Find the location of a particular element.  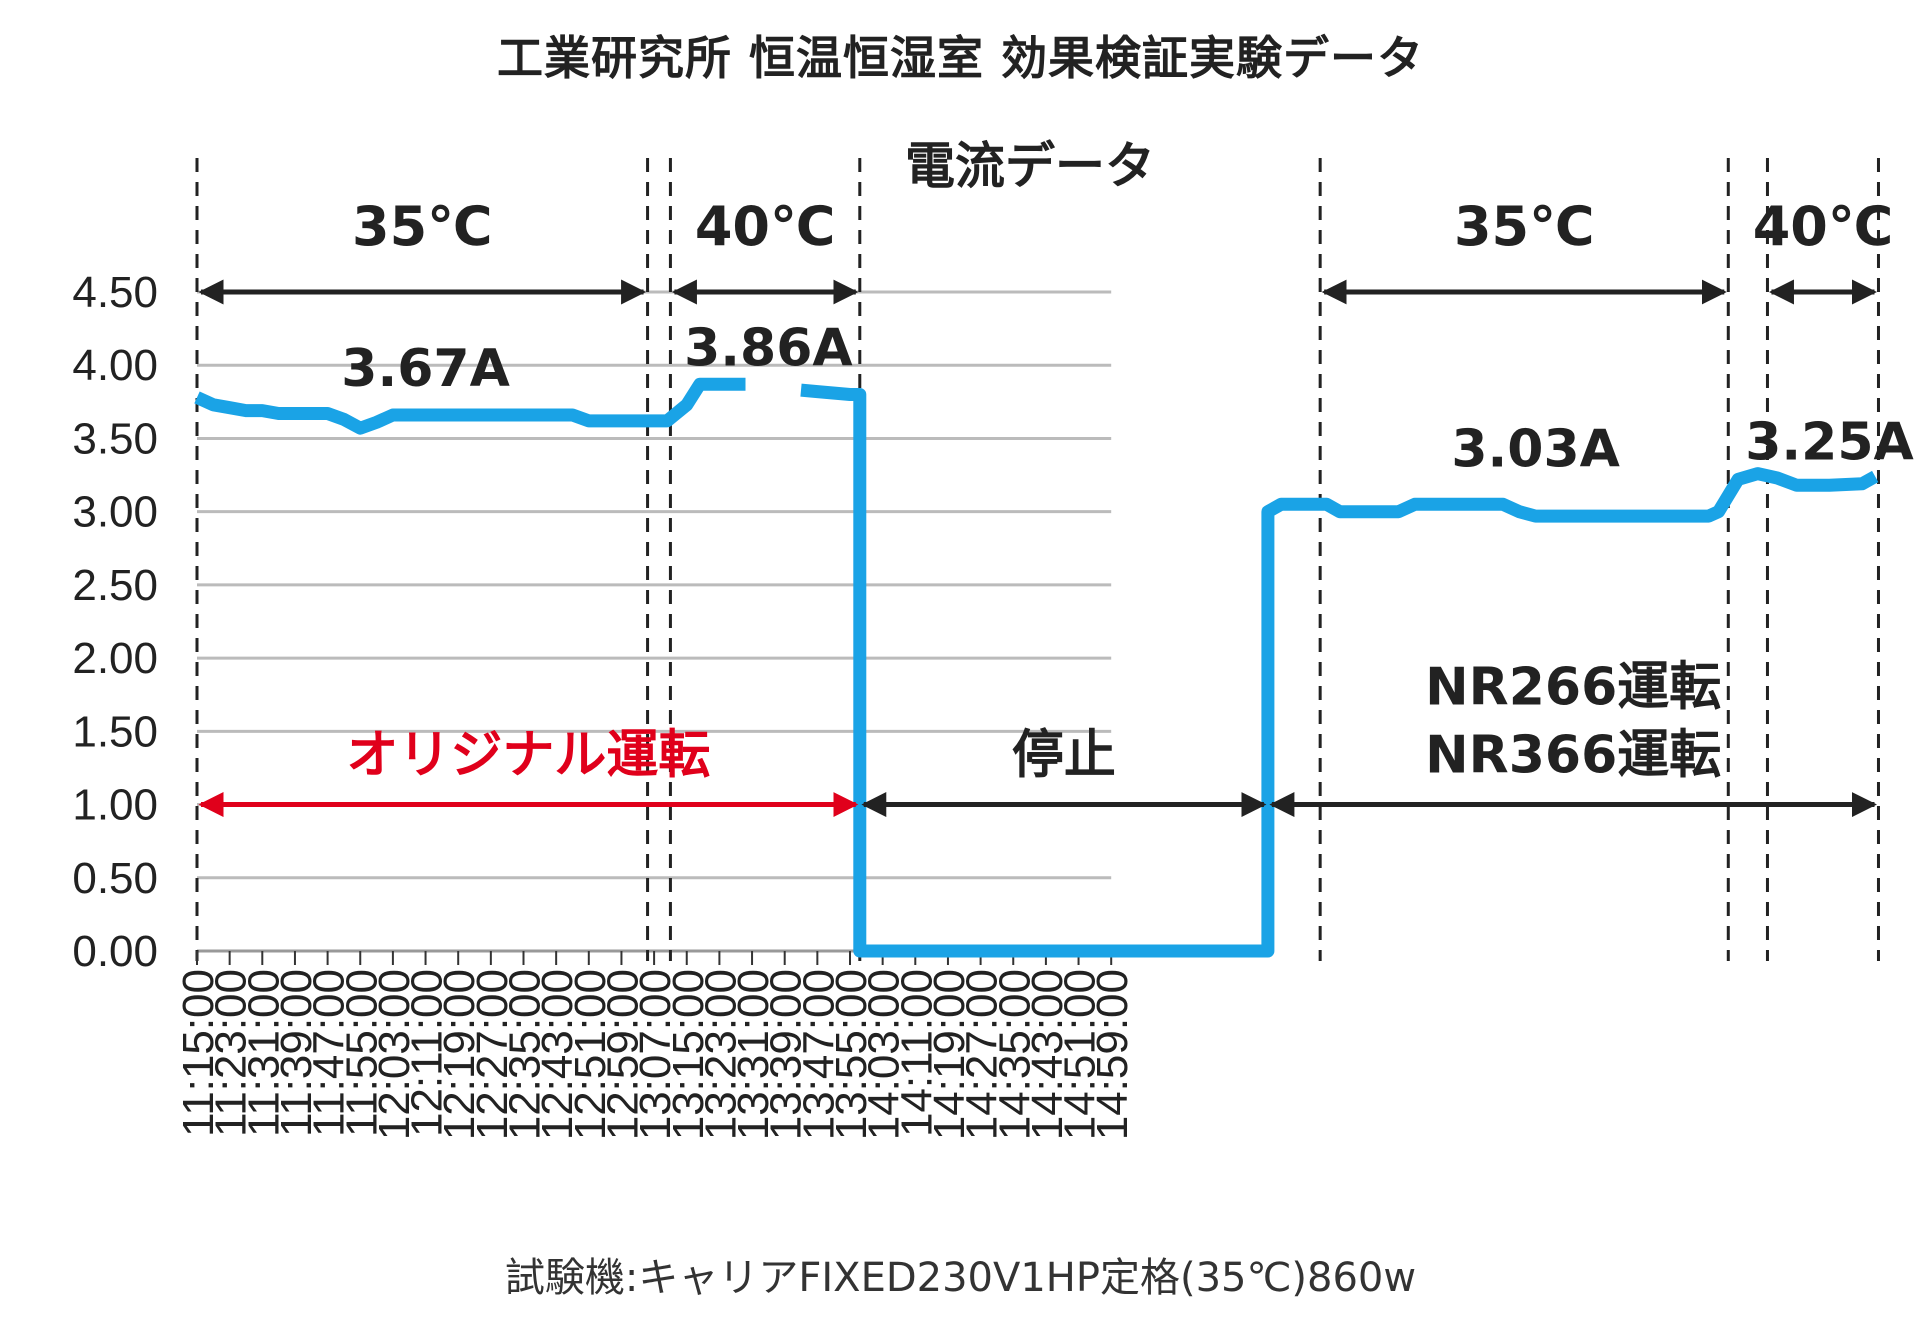

y-tick-label: 3.00 is located at coordinates (115, 512).